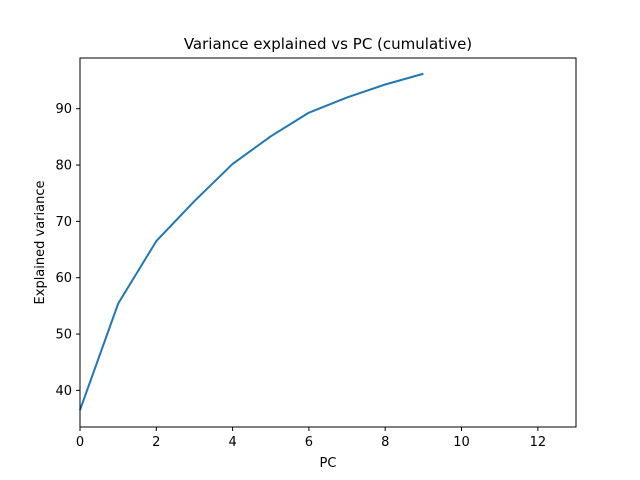 Image resolution: width=640 pixels, height=480 pixels. Describe the element at coordinates (63, 222) in the screenshot. I see `y-tick-label: 70` at that location.